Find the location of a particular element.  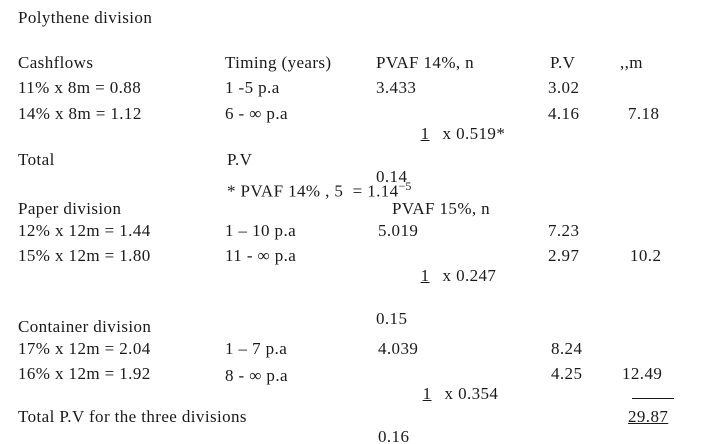

timing-value: 1 – 10 p.a is located at coordinates (261, 230).